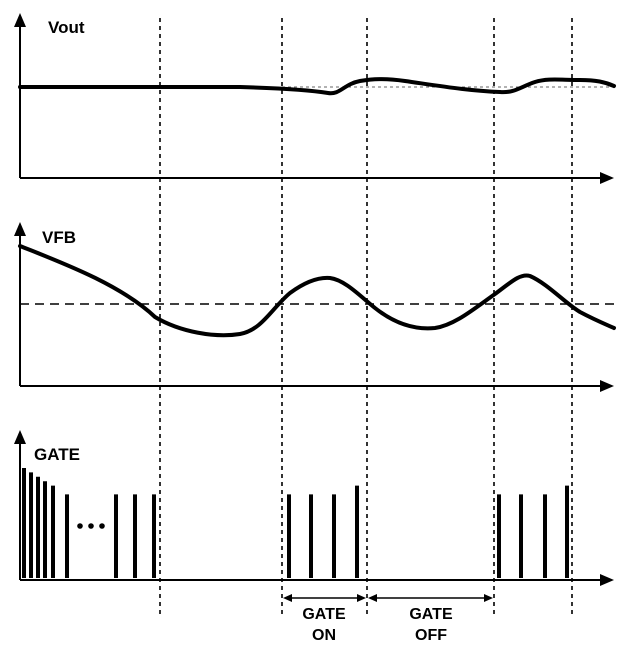 This screenshot has height=647, width=621. Describe the element at coordinates (607, 178) in the screenshot. I see `vout-x-arrow` at that location.